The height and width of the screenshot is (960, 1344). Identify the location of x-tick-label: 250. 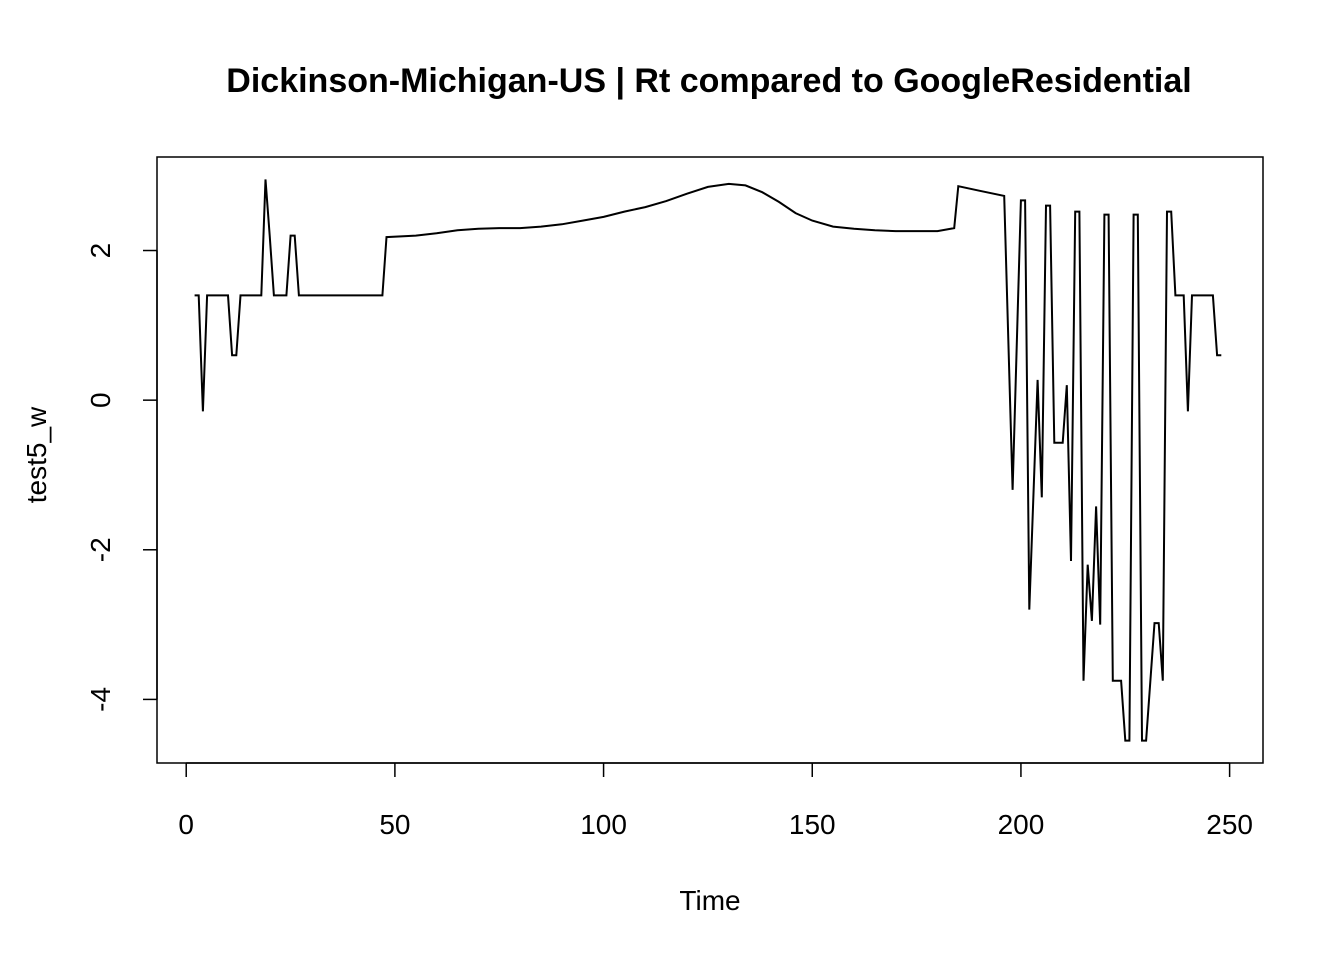
(1229, 824).